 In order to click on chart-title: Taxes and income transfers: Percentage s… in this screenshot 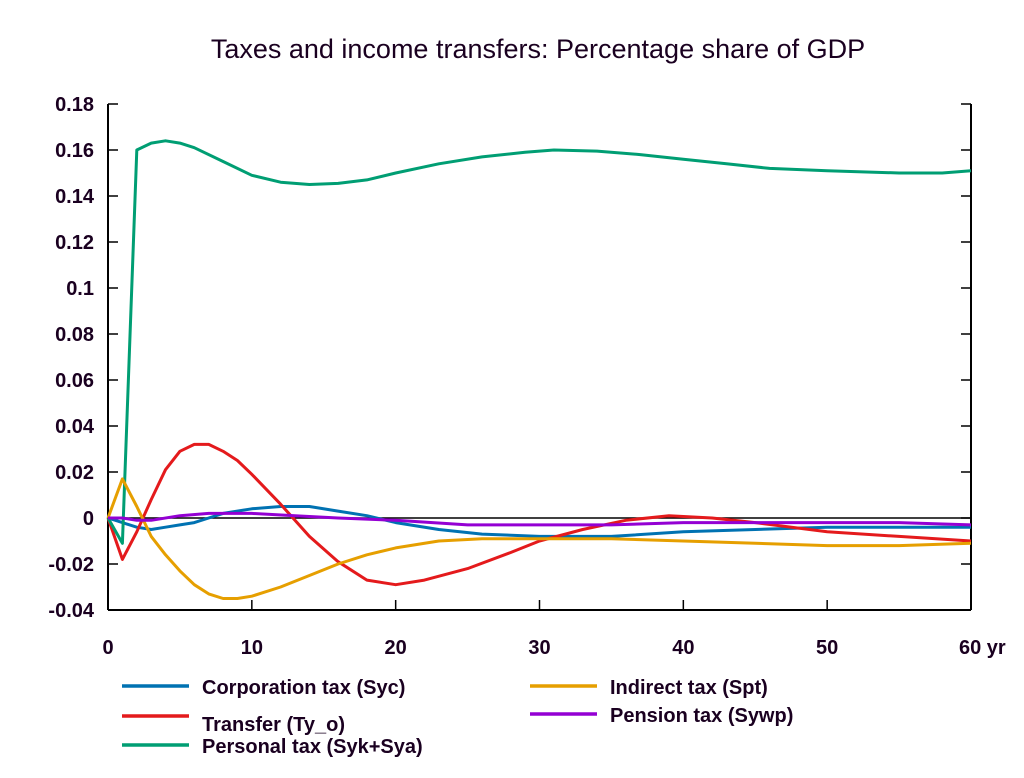, I will do `click(538, 49)`.